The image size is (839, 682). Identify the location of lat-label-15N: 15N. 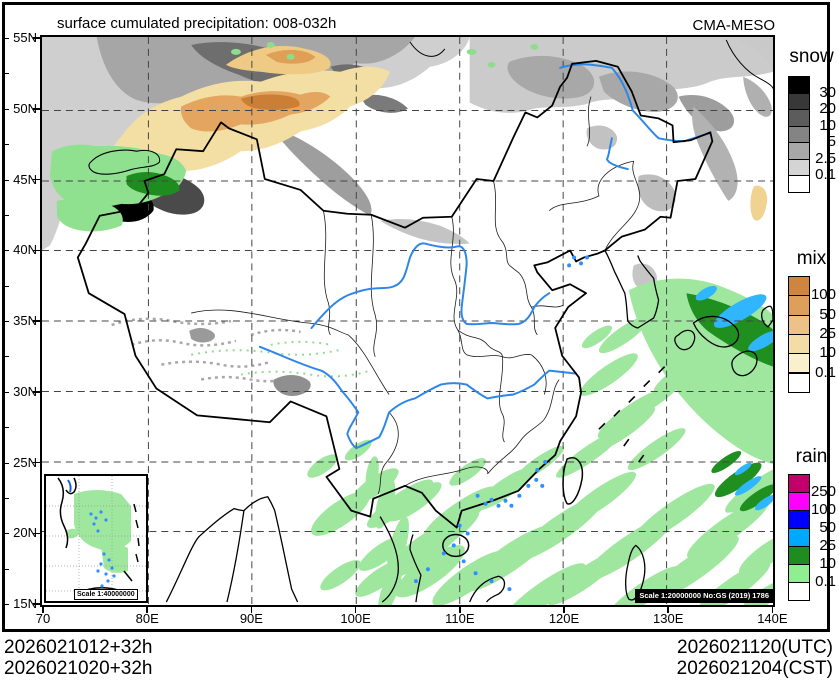
(25, 603).